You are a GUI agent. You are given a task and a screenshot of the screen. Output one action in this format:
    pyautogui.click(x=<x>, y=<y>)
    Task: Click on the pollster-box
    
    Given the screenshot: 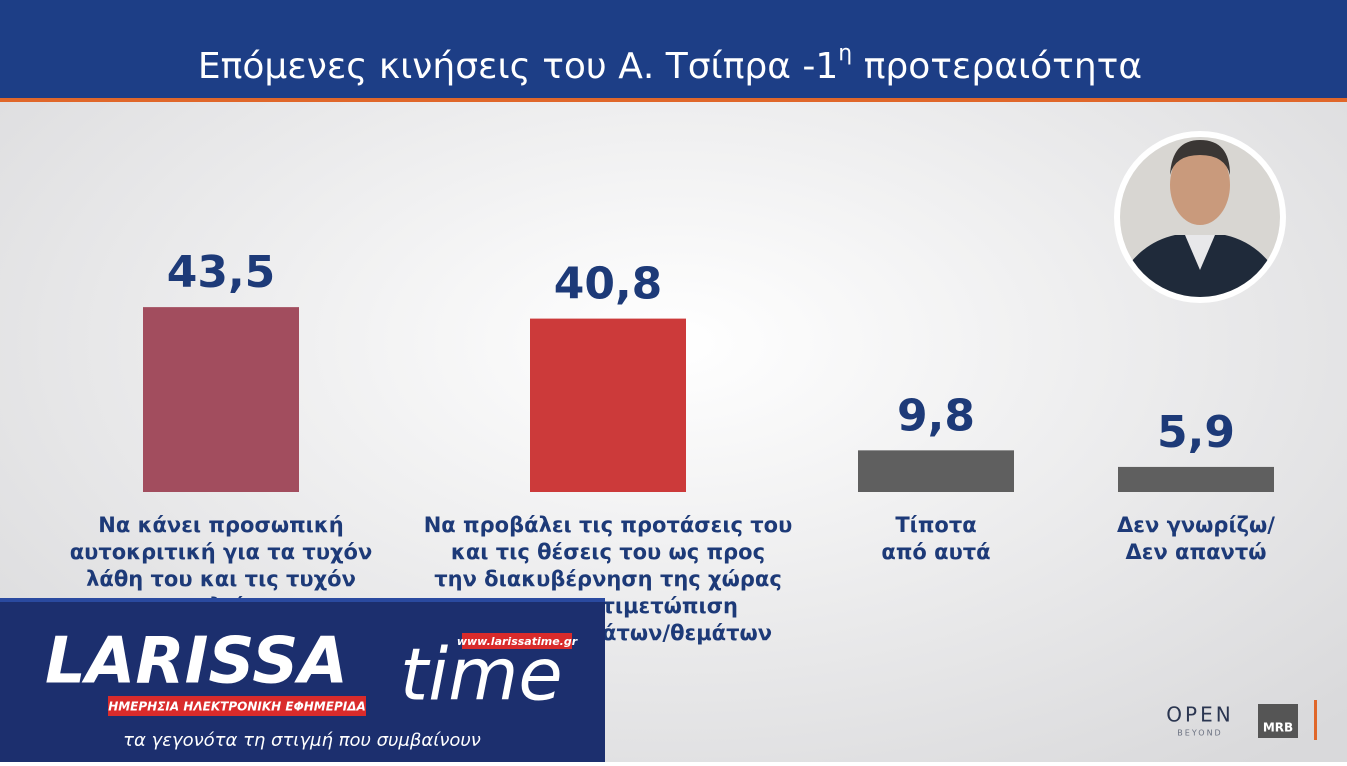 What is the action you would take?
    pyautogui.click(x=1278, y=721)
    